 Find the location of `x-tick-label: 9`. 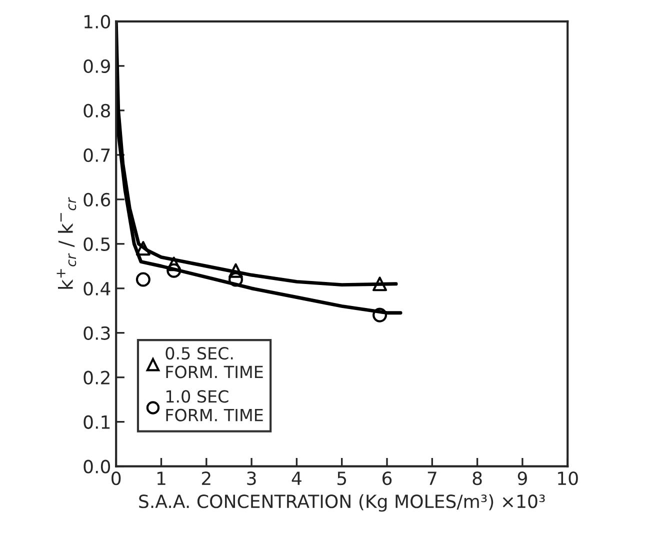

x-tick-label: 9 is located at coordinates (522, 479).